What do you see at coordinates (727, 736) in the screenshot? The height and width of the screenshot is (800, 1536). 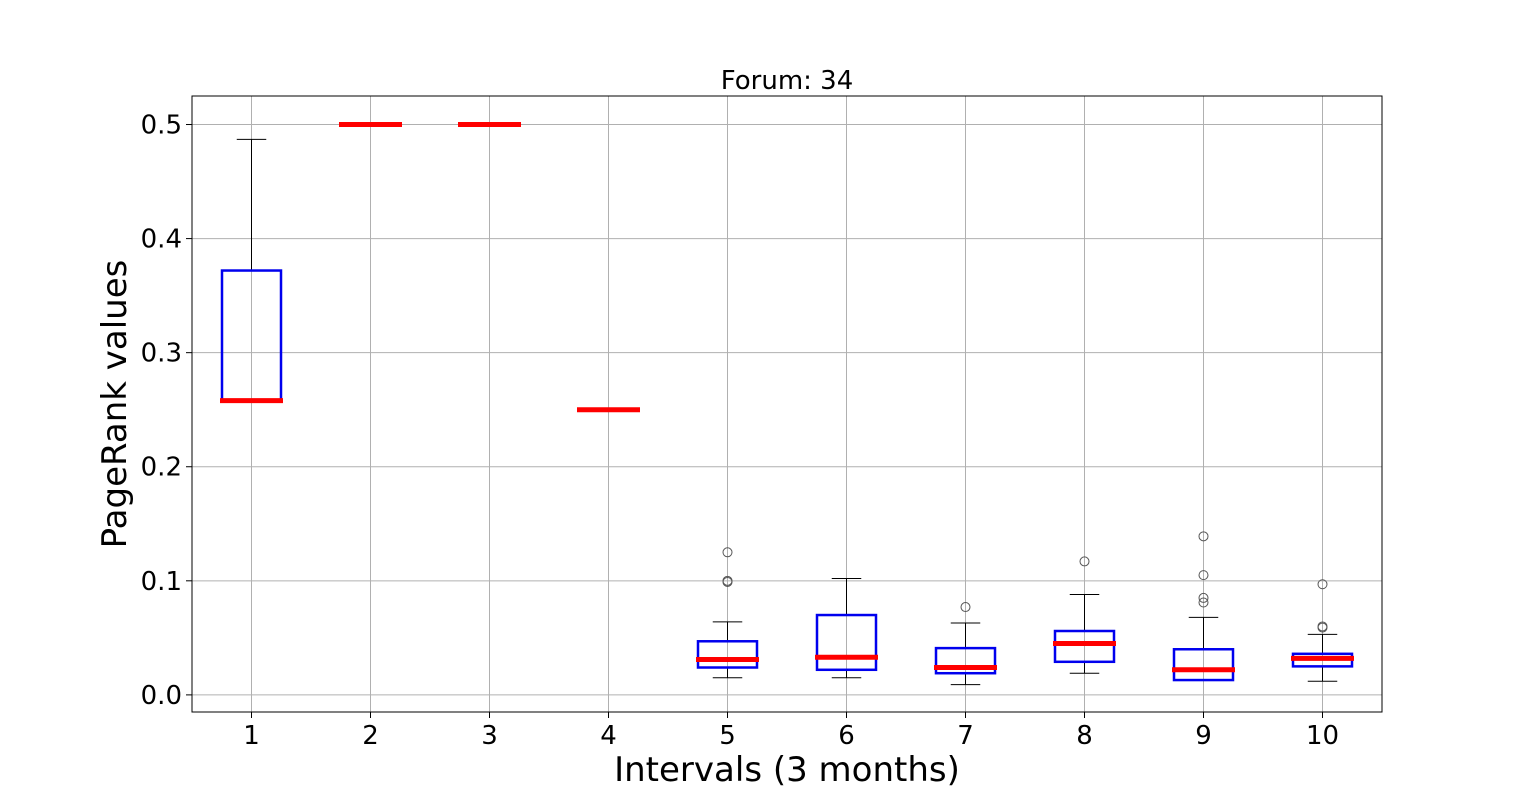 I see `x-tick-label: 5` at bounding box center [727, 736].